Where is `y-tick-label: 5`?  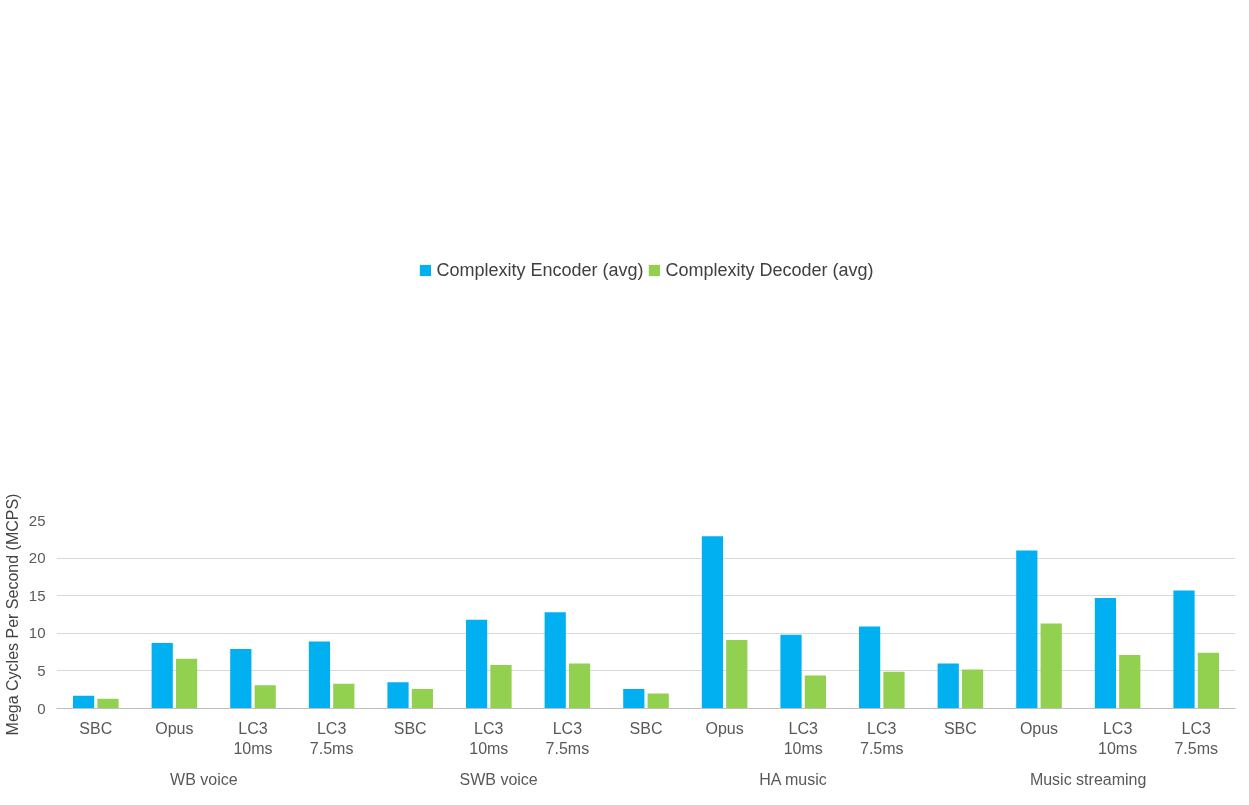 y-tick-label: 5 is located at coordinates (41, 670).